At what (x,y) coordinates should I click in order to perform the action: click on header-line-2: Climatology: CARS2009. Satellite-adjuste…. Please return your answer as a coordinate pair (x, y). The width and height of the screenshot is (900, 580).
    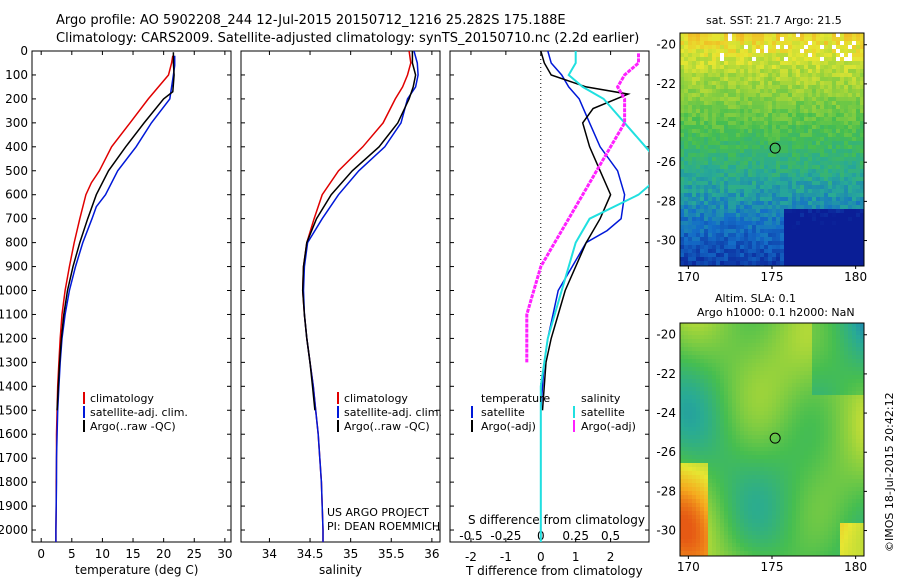
    Looking at the image, I should click on (347, 38).